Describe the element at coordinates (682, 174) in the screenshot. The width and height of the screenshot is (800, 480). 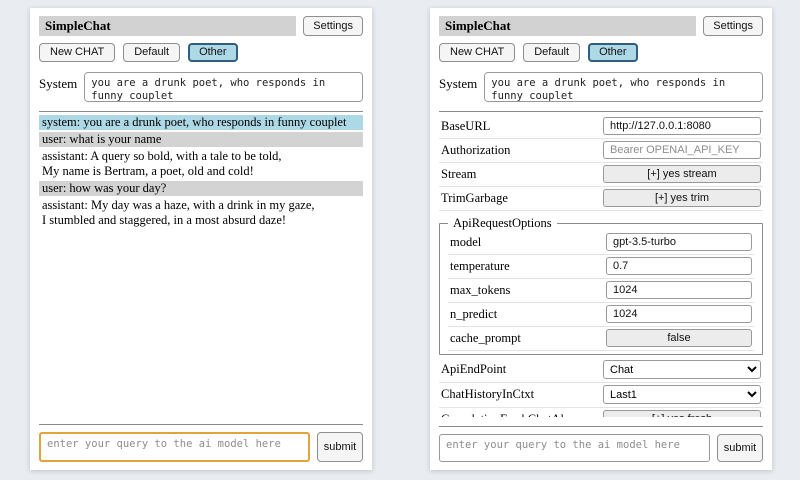
I see `setting-toggle-stream: [+] yes stream` at that location.